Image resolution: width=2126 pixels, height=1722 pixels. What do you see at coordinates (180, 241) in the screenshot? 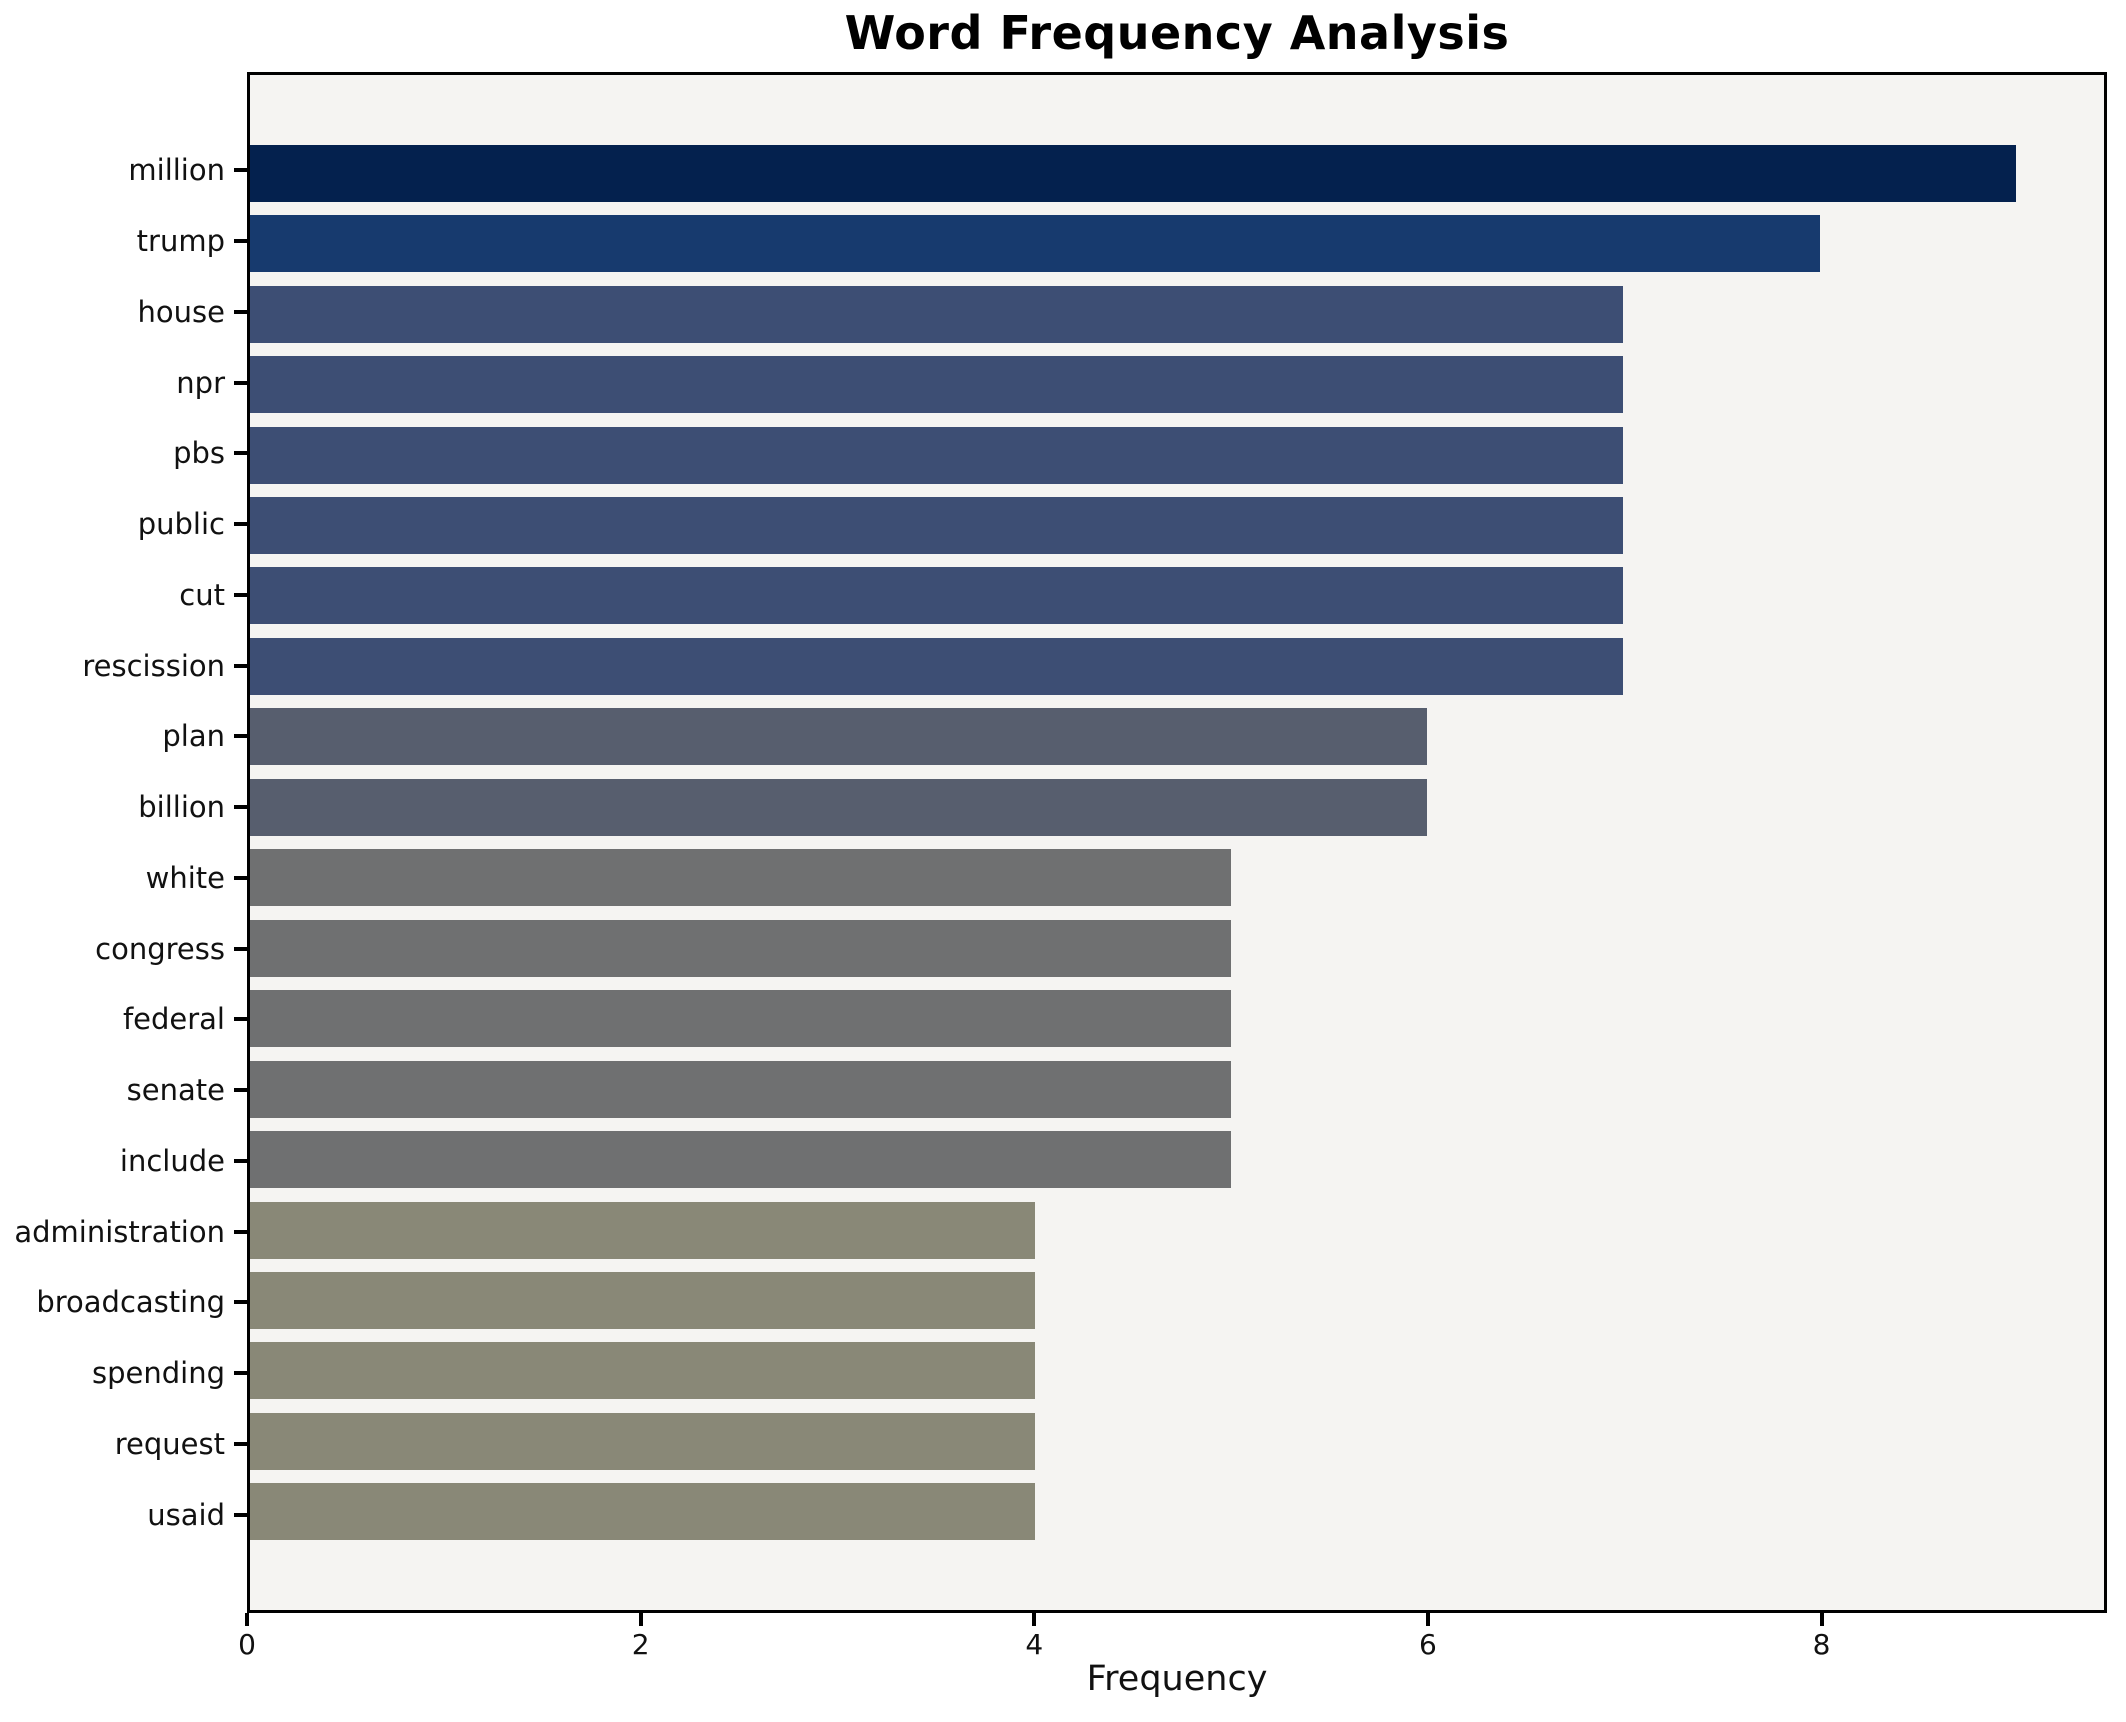
I see `ylabel-trump: trump` at bounding box center [180, 241].